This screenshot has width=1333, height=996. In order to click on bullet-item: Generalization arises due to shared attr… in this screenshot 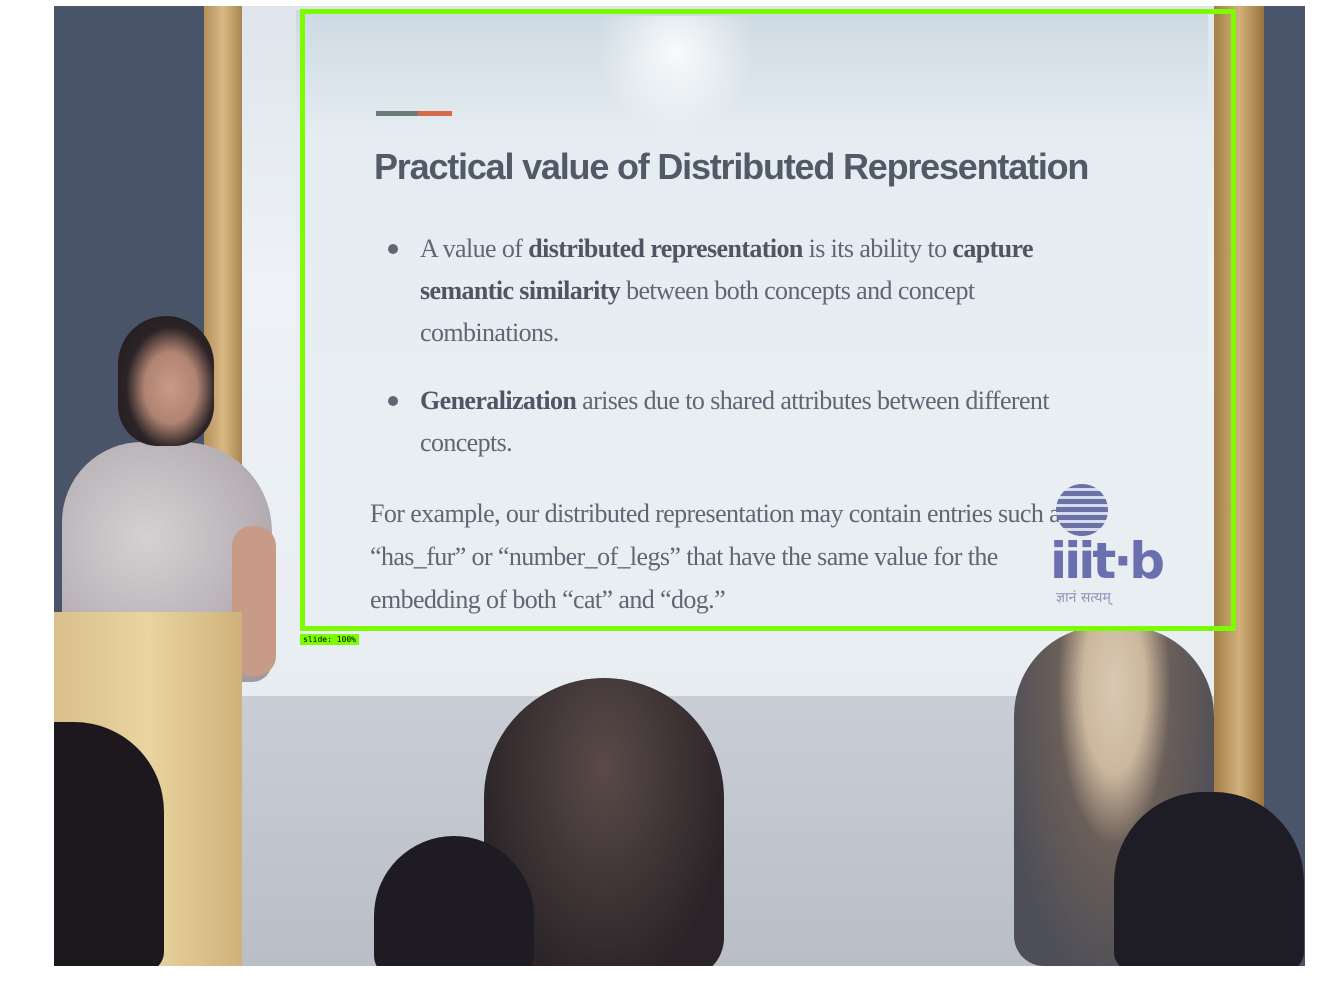, I will do `click(728, 422)`.